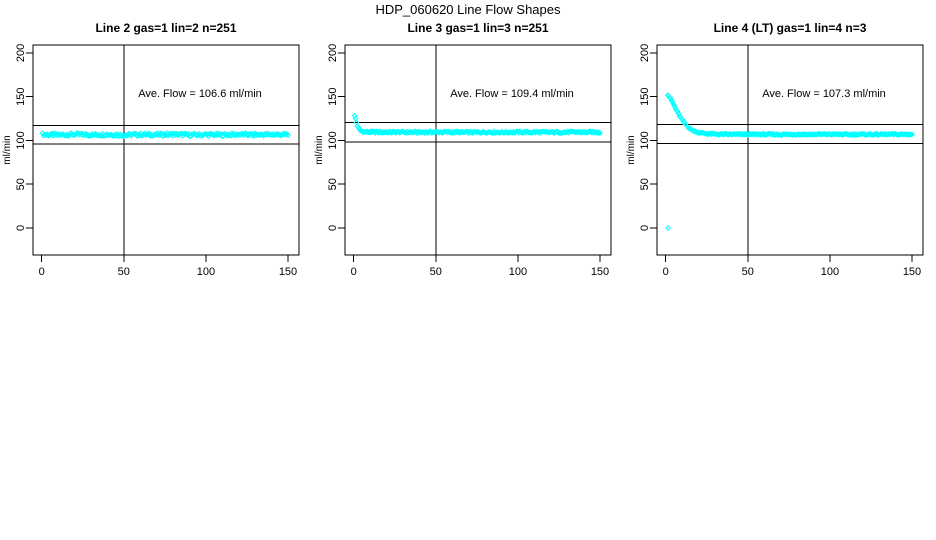 This screenshot has height=540, width=936. What do you see at coordinates (790, 28) in the screenshot?
I see `panel3-title: Line 4 (LT) gas=1 lin=4 n=3` at bounding box center [790, 28].